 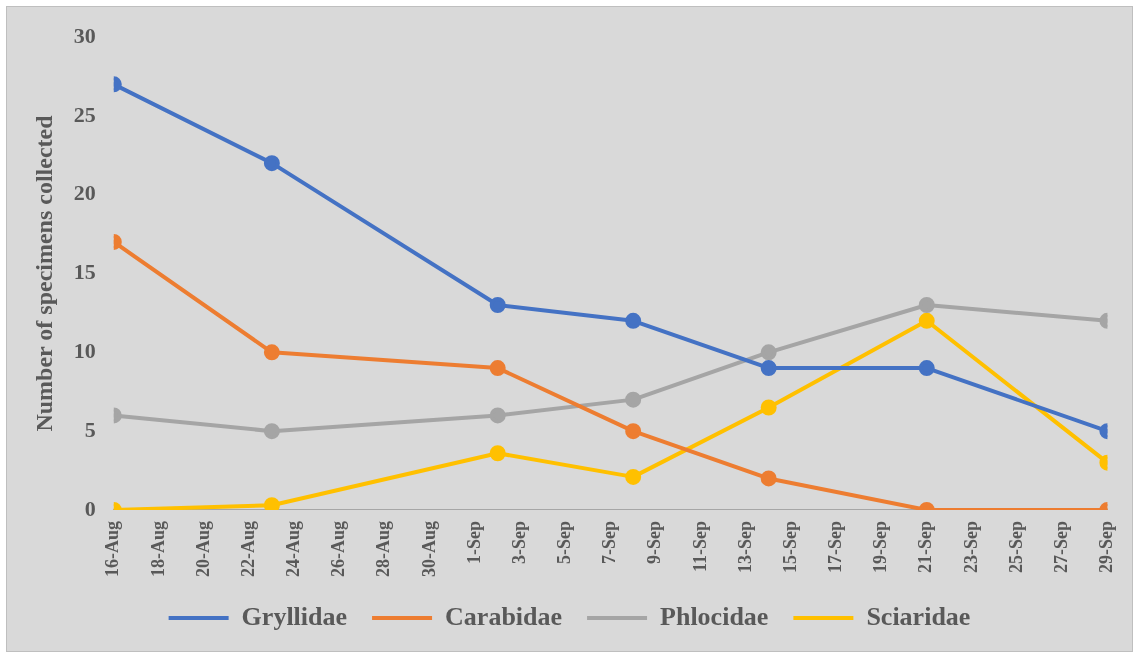 What do you see at coordinates (564, 543) in the screenshot?
I see `x-tick-label: 5-Sep` at bounding box center [564, 543].